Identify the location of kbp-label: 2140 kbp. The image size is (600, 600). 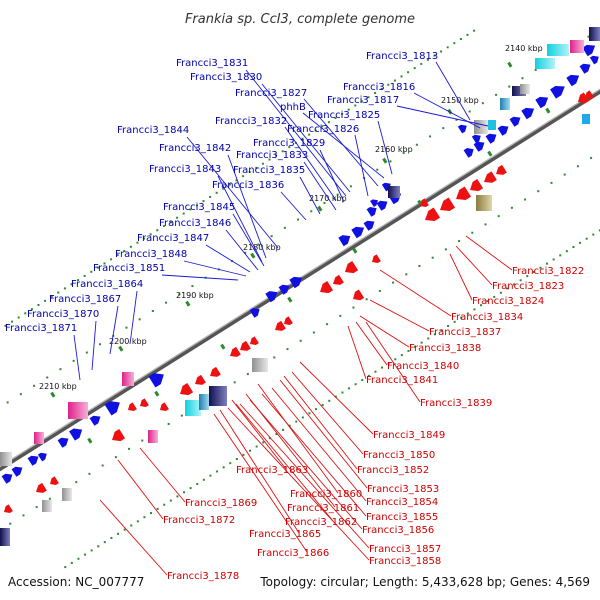
(524, 48).